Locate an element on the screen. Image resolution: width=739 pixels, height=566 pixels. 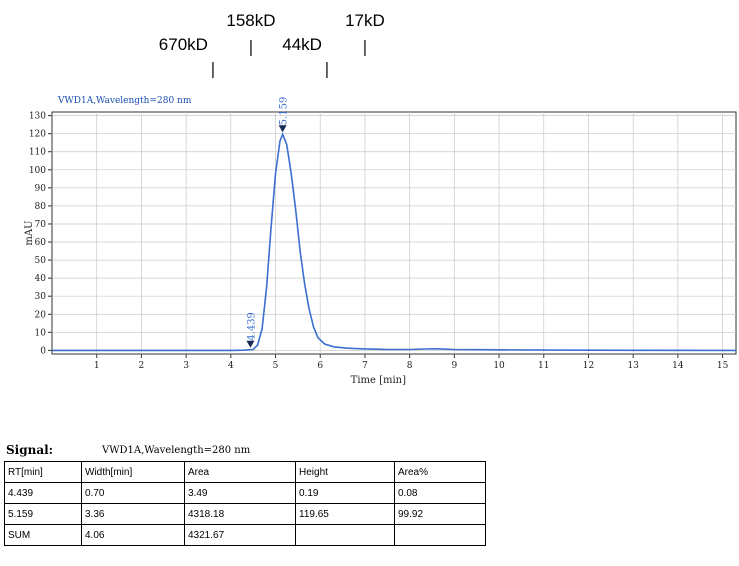
signal-row: Signal: VWD1A,Wavelength=280 nm is located at coordinates (128, 450).